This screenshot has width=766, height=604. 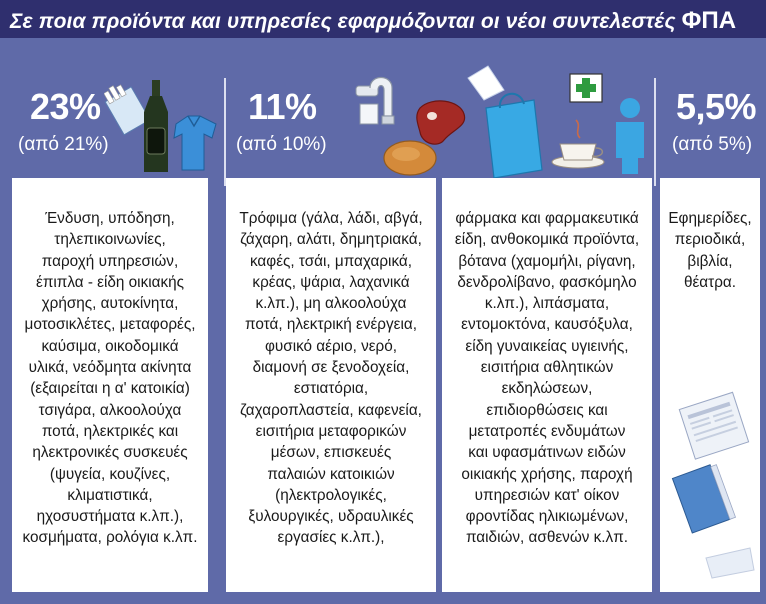 I want to click on text-line: εκδηλώσεων,, so click(x=547, y=389).